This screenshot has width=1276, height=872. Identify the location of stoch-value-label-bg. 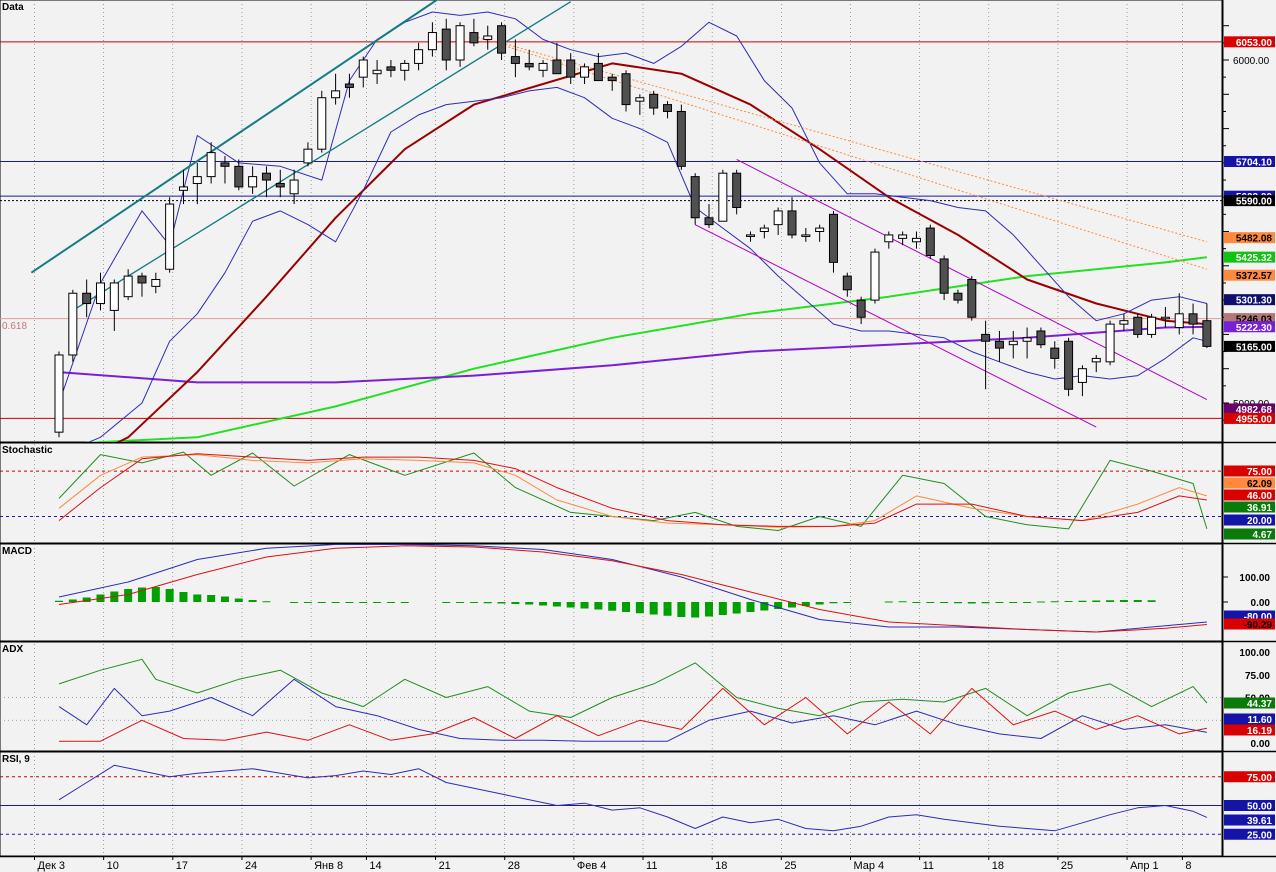
(1249, 520).